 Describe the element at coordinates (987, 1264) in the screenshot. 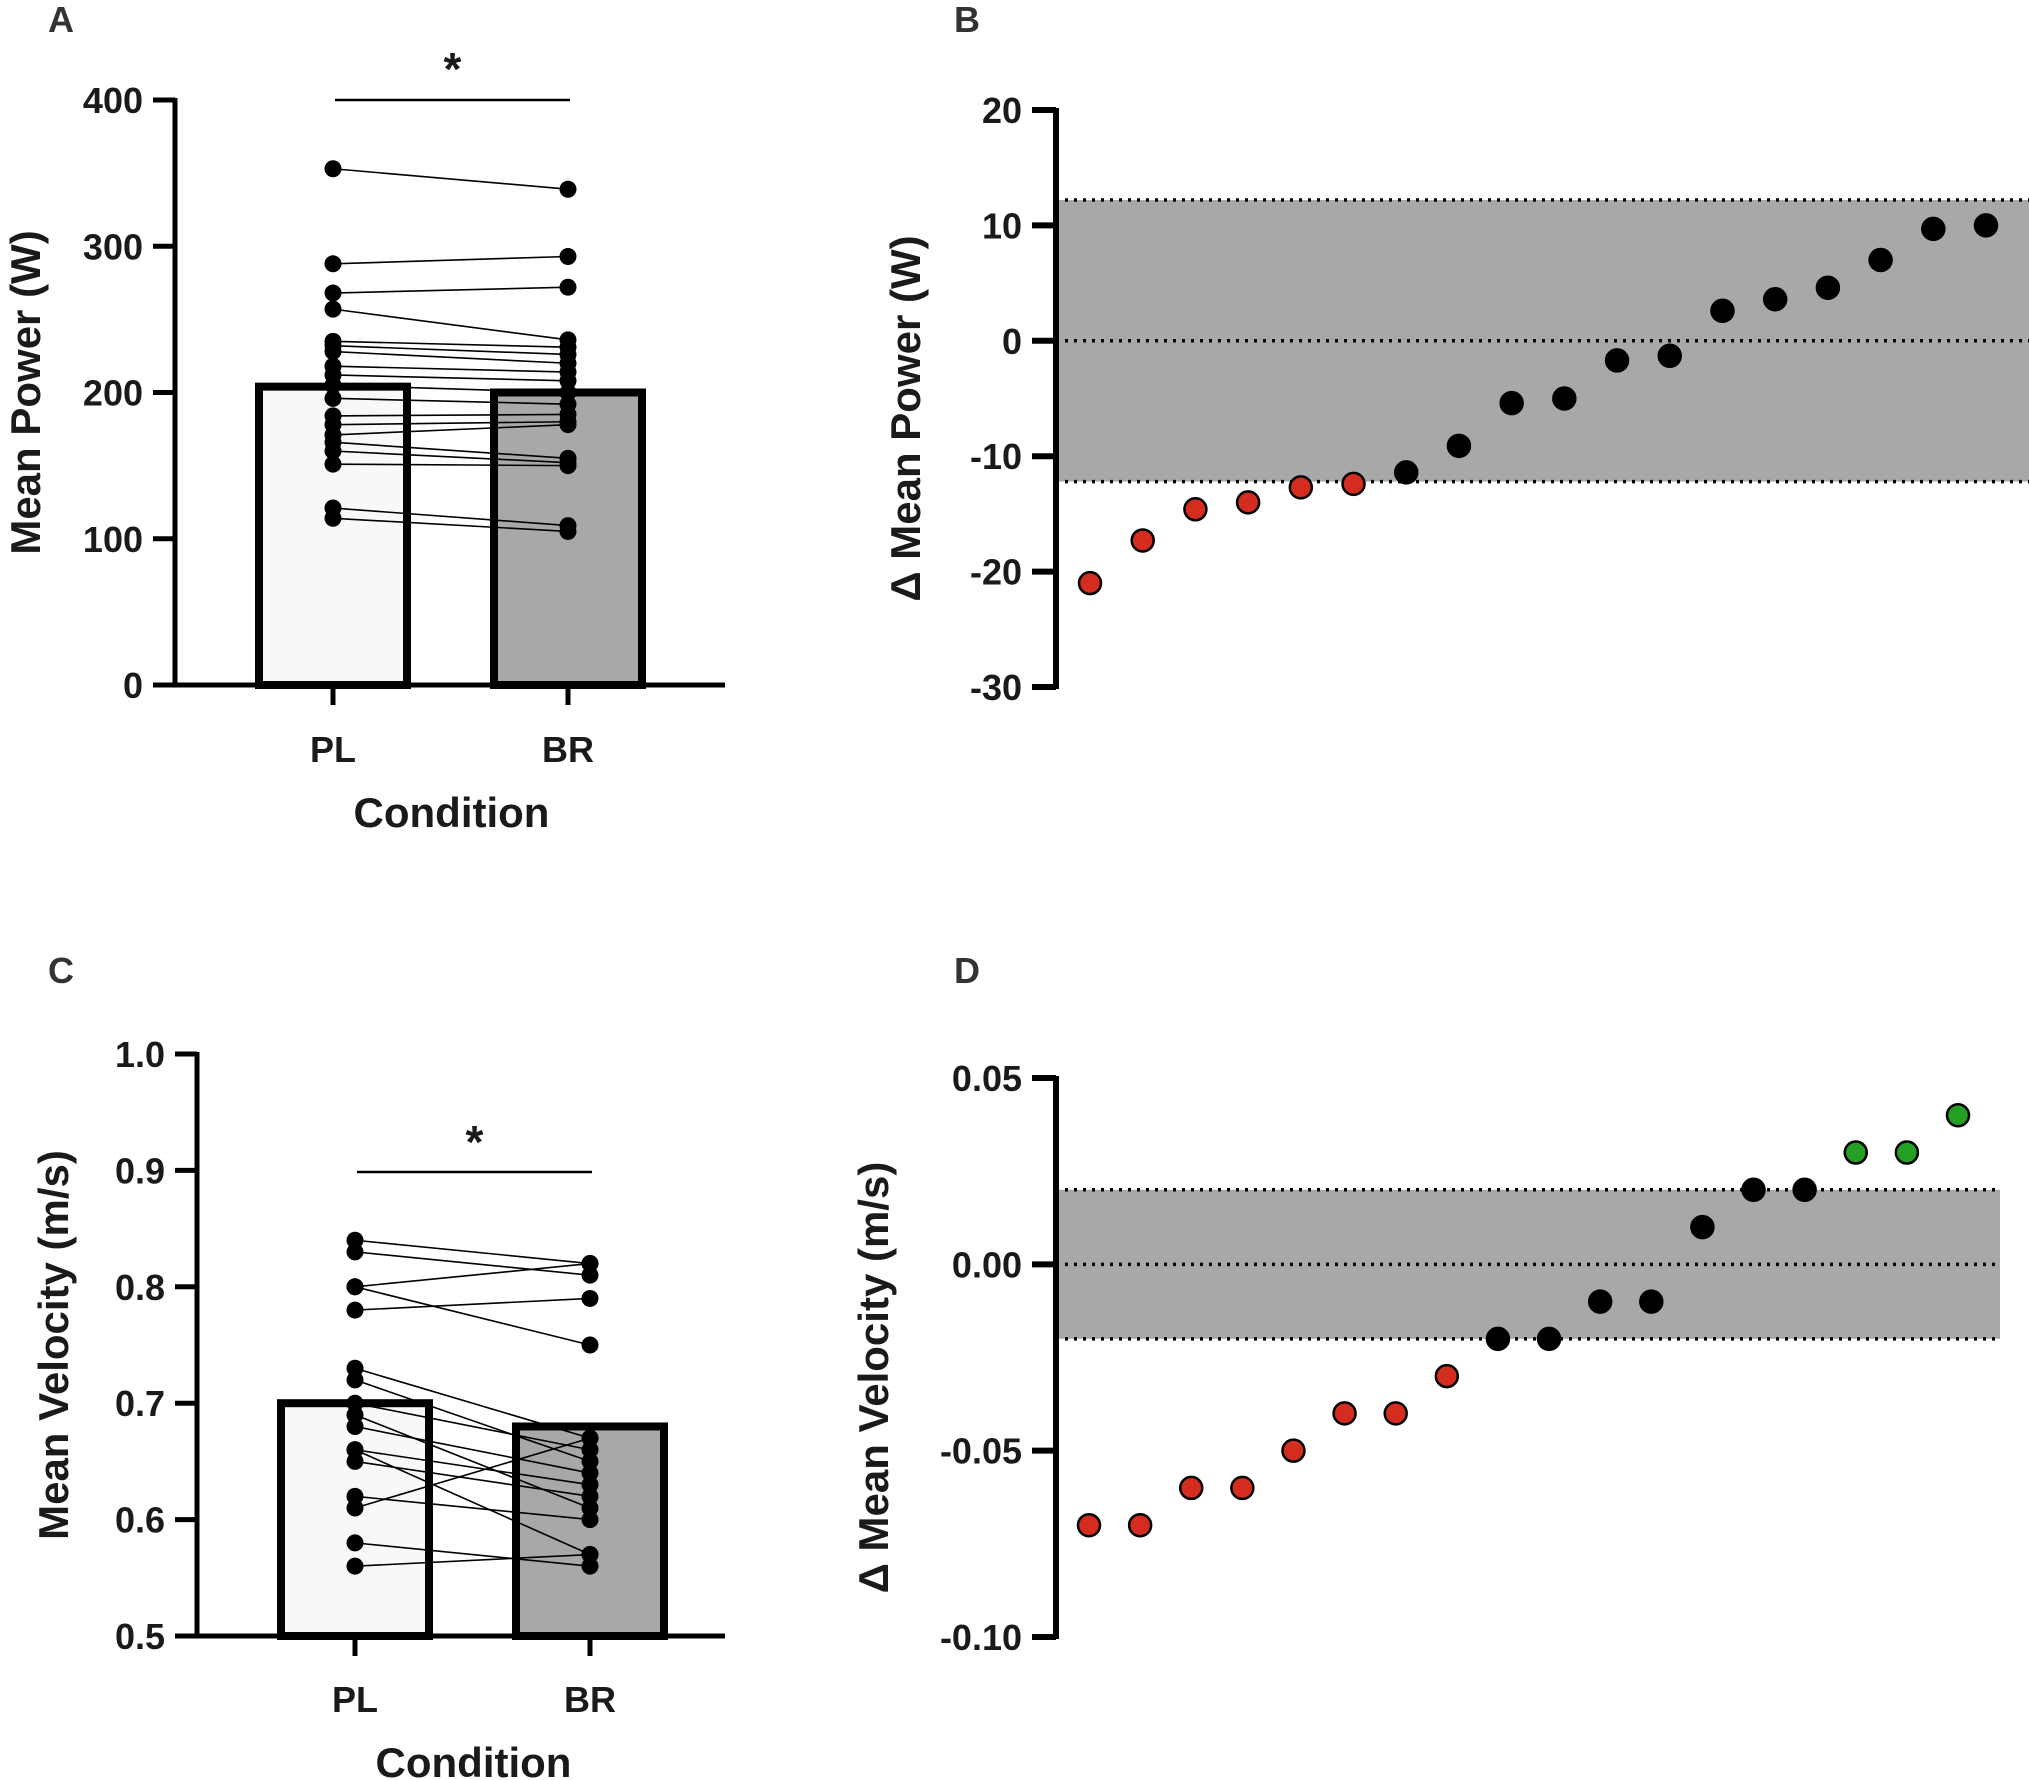

I see `y-tick-label: 0.00` at that location.